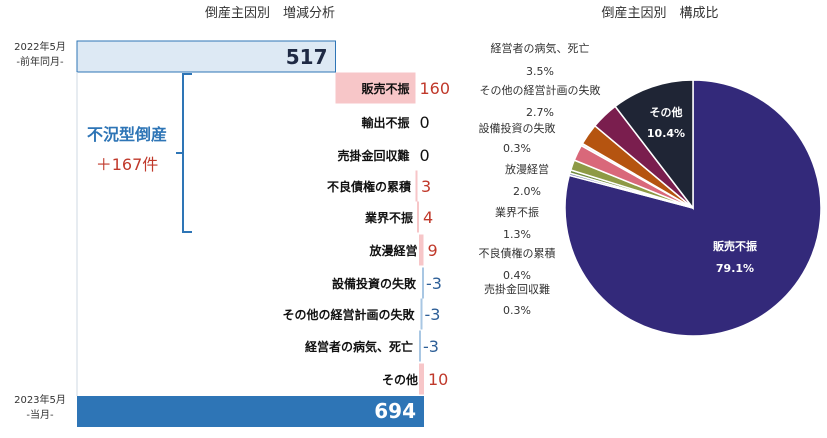  I want to click on category-label-5: 業界不振, so click(388, 217).